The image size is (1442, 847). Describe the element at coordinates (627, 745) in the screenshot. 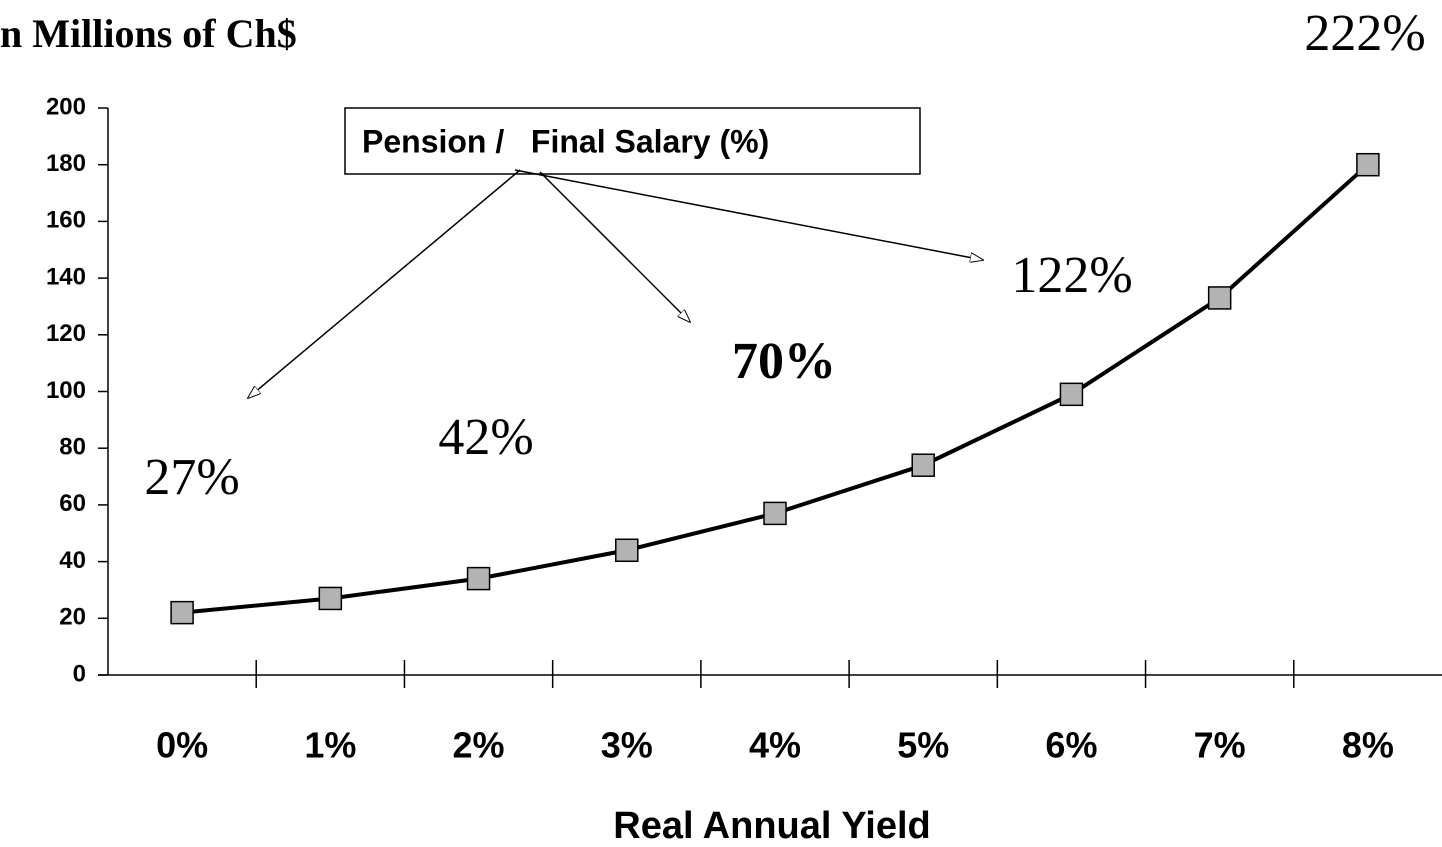

I see `x-tick-label: 3%` at that location.